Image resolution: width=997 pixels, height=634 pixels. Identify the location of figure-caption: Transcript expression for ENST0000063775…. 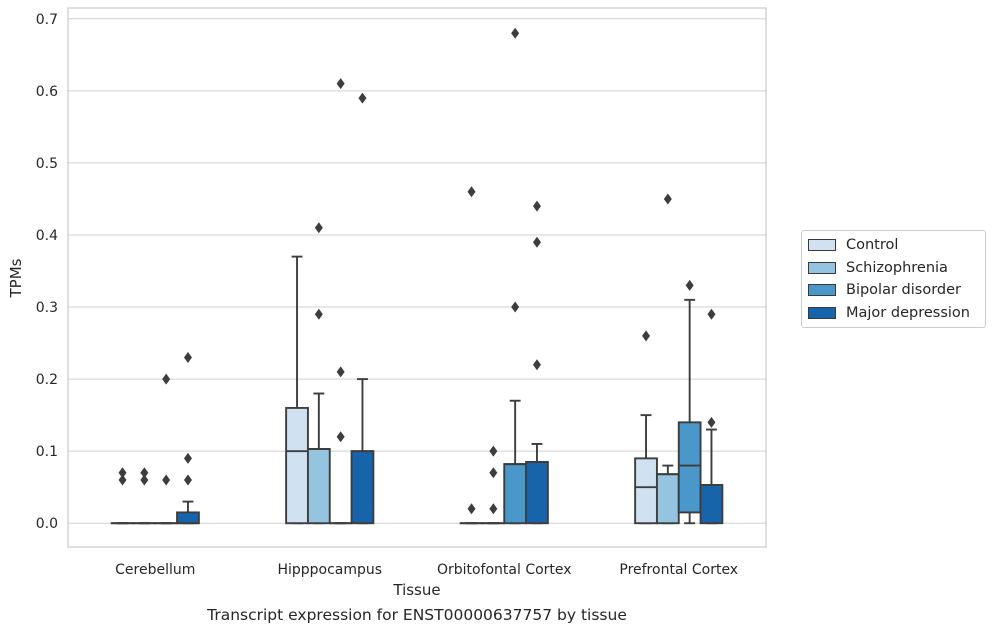
(417, 615).